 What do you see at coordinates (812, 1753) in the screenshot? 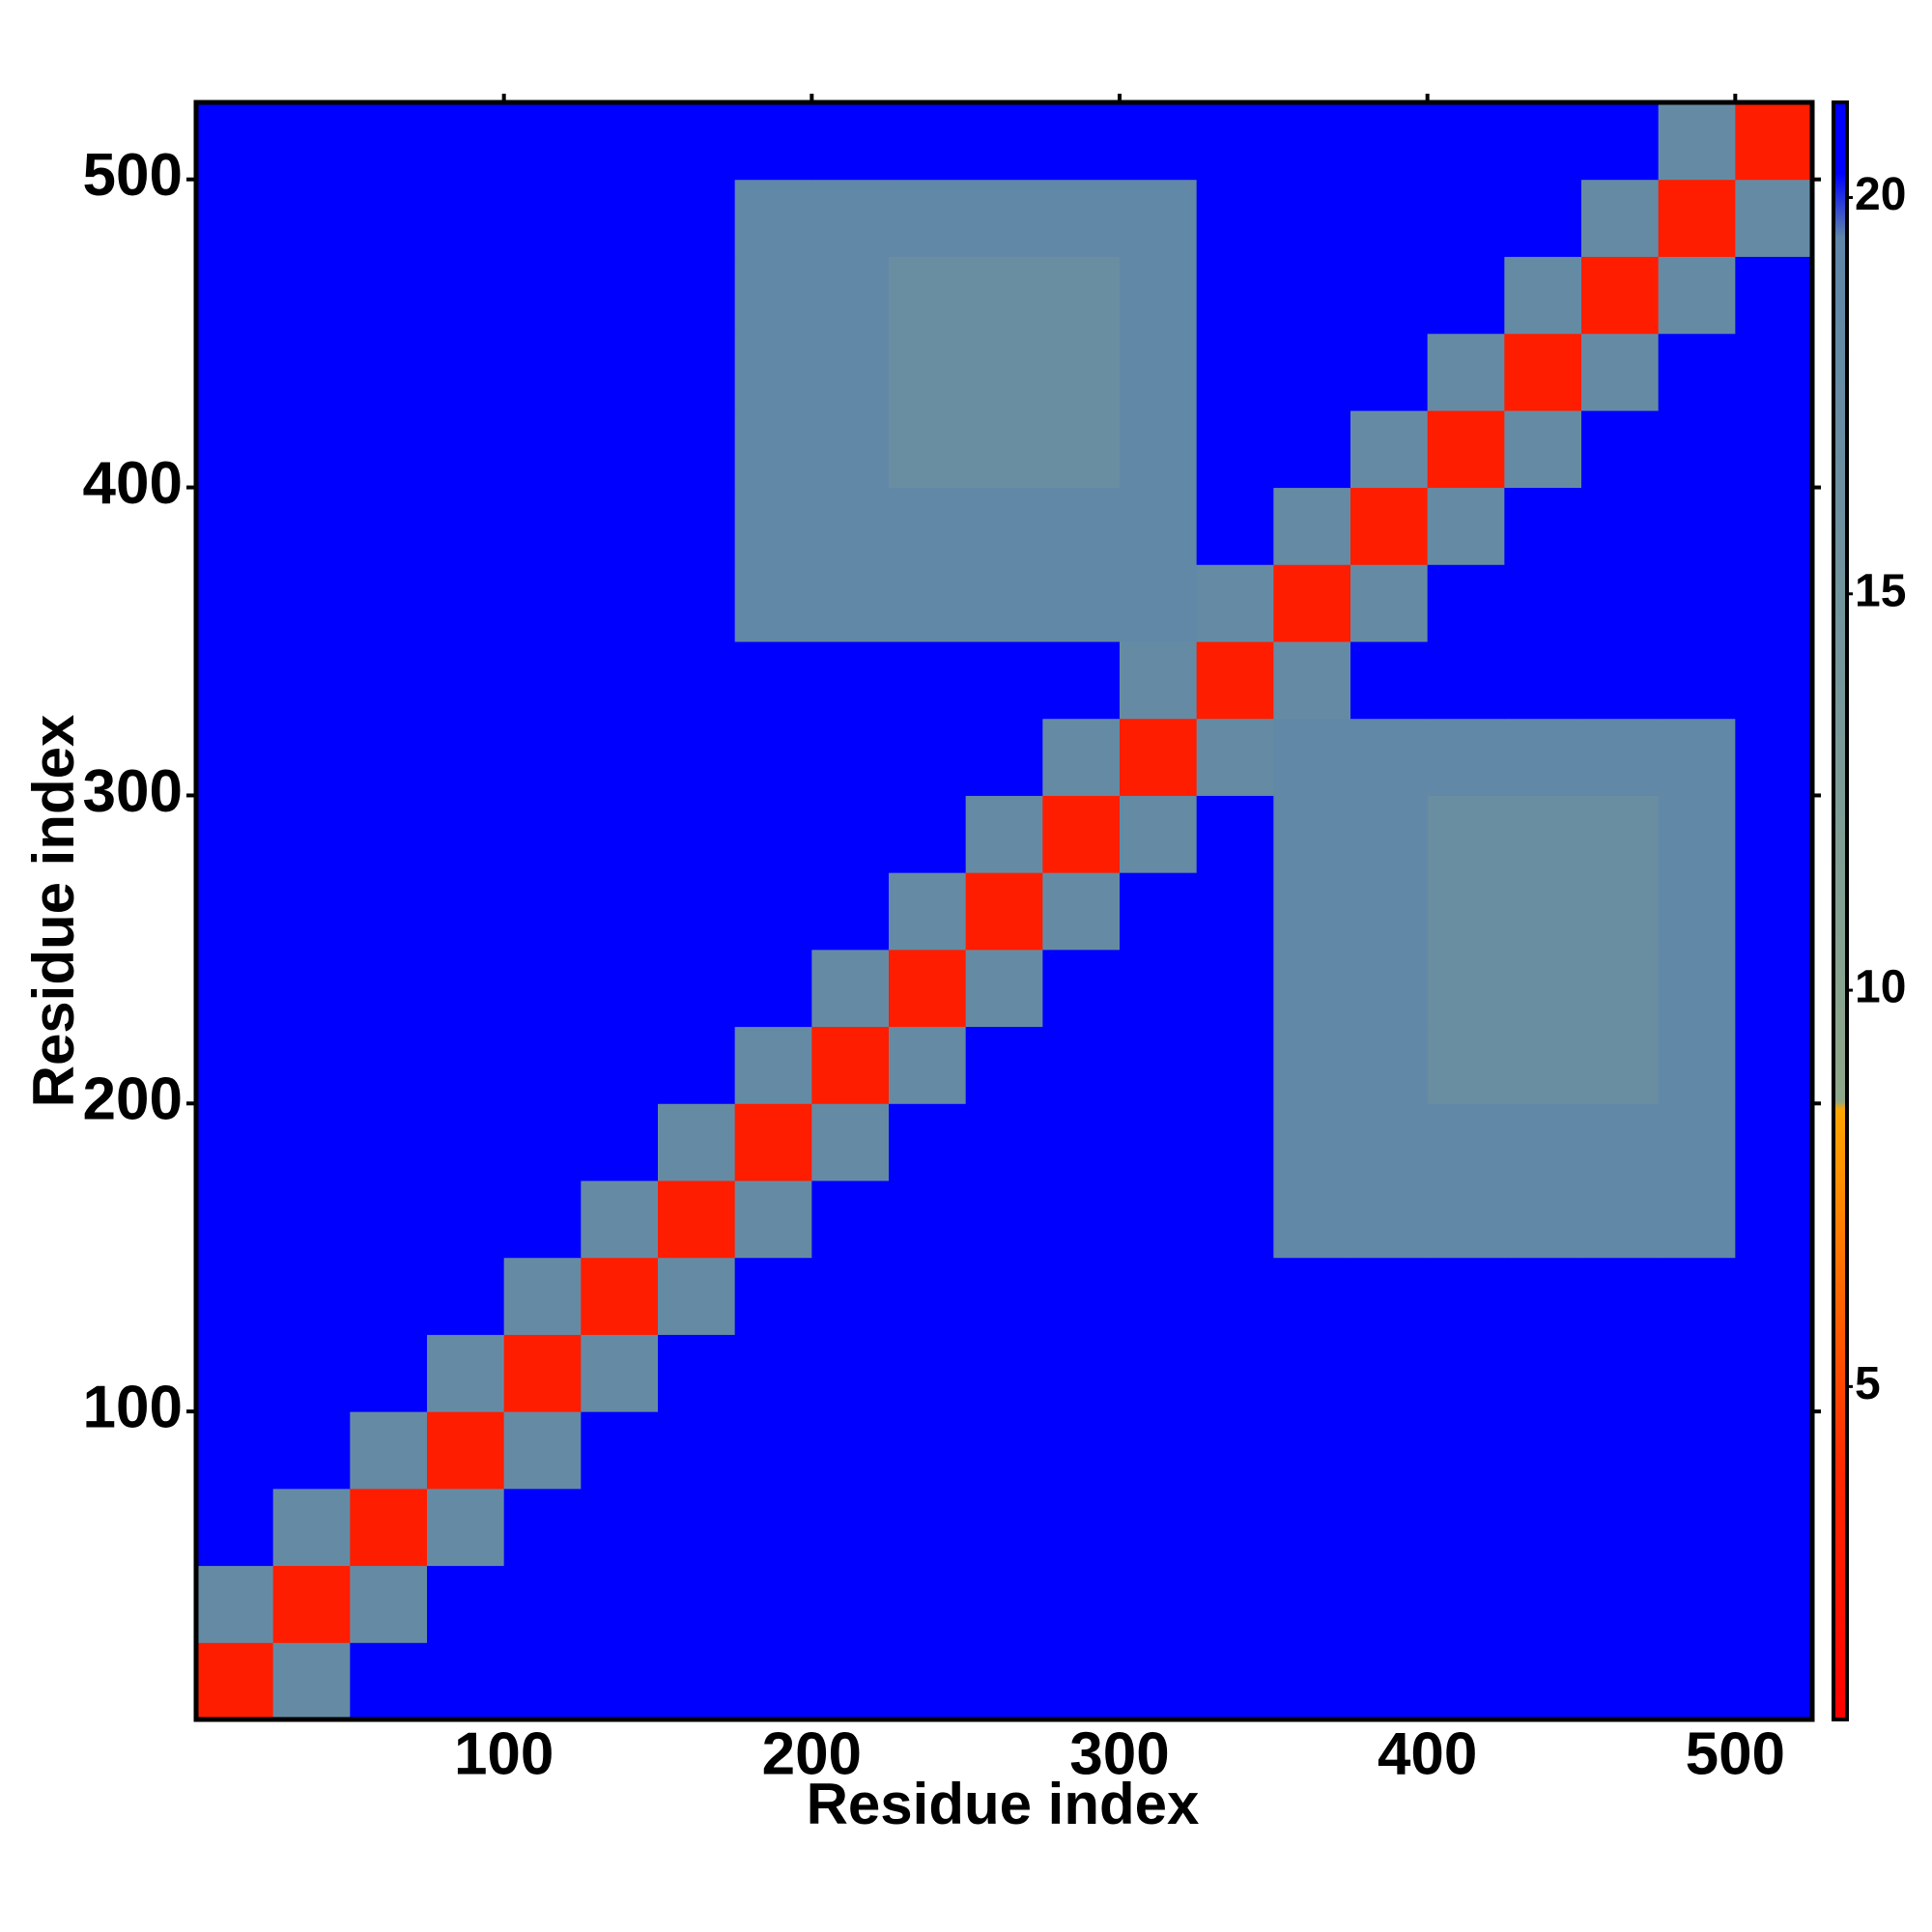
I see `x-tick-label: 200` at bounding box center [812, 1753].